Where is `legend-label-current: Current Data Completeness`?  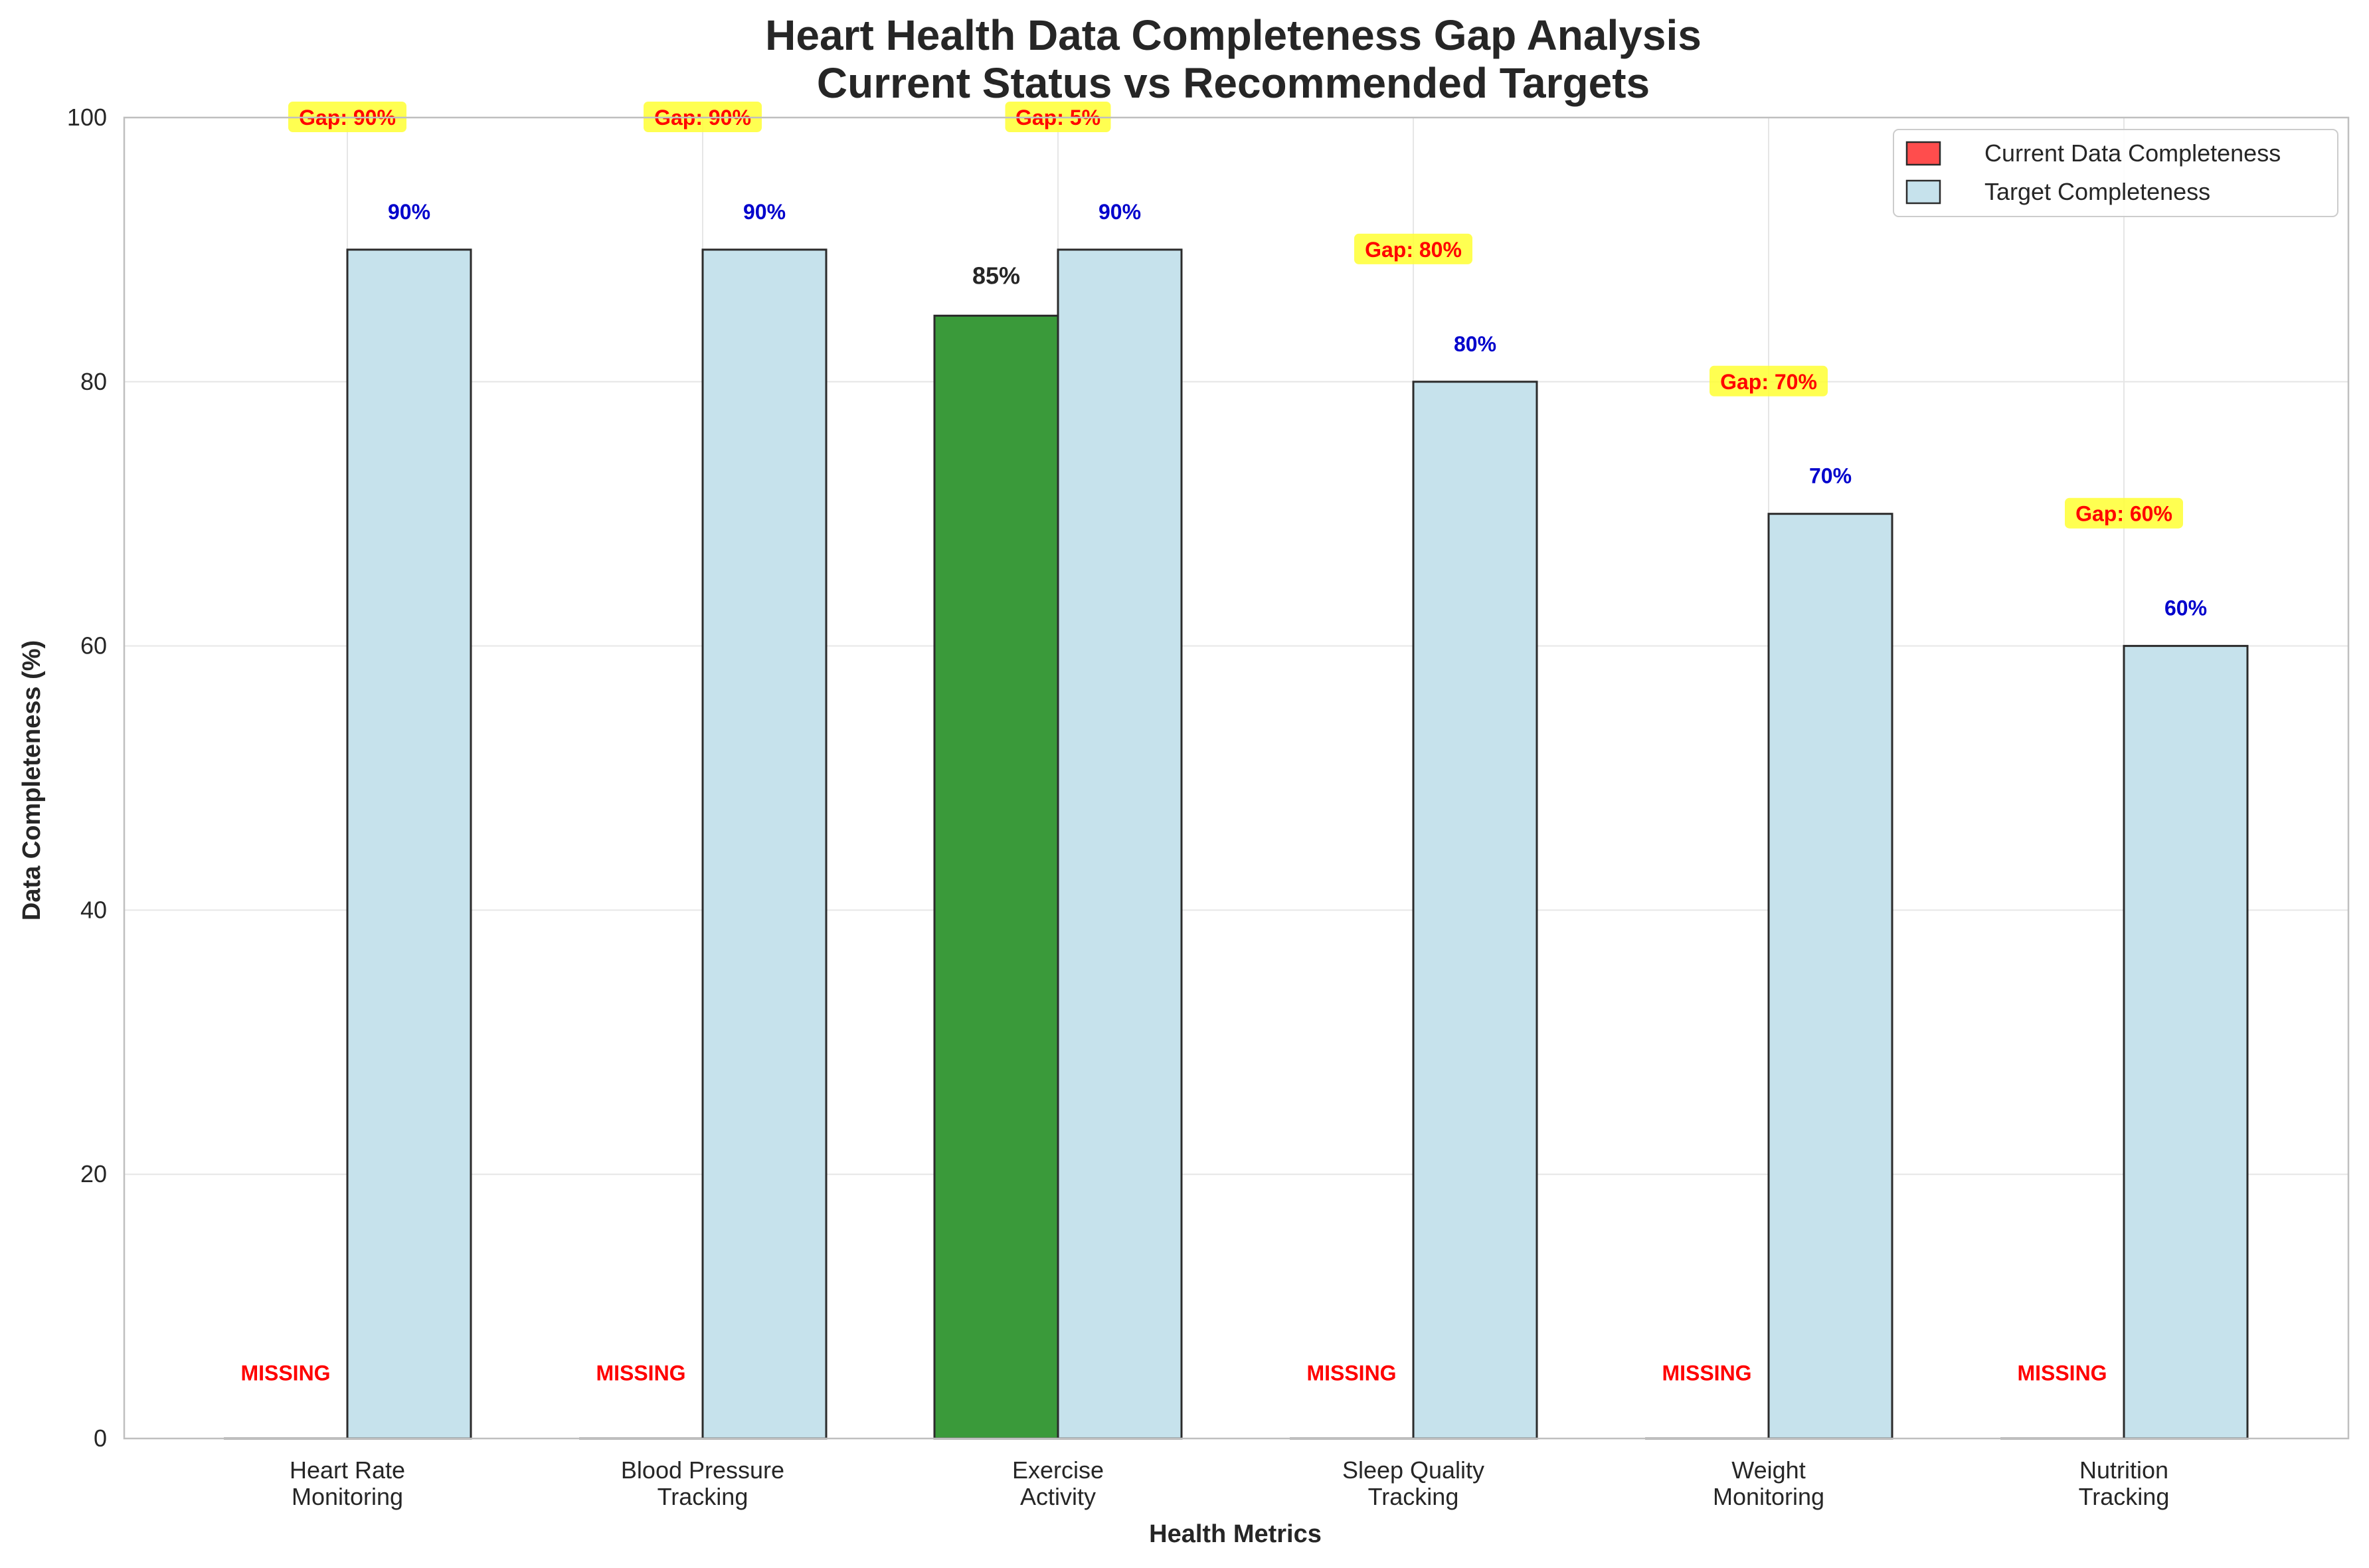 legend-label-current: Current Data Completeness is located at coordinates (2132, 153).